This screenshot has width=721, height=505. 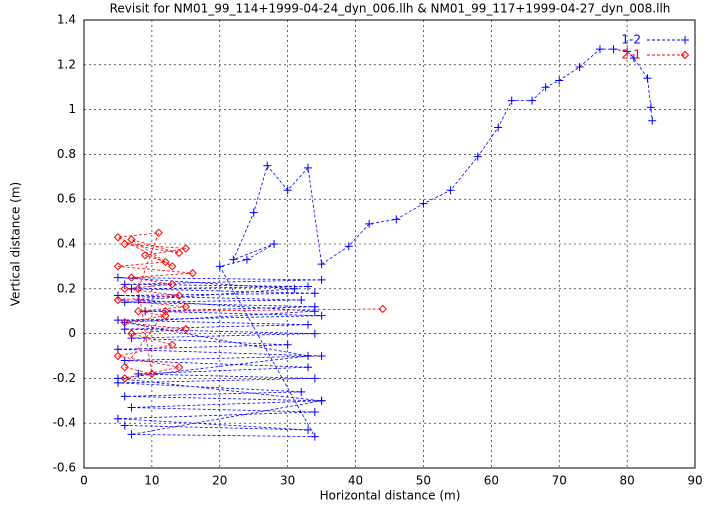 I want to click on y-tick-label: -0.2, so click(x=64, y=378).